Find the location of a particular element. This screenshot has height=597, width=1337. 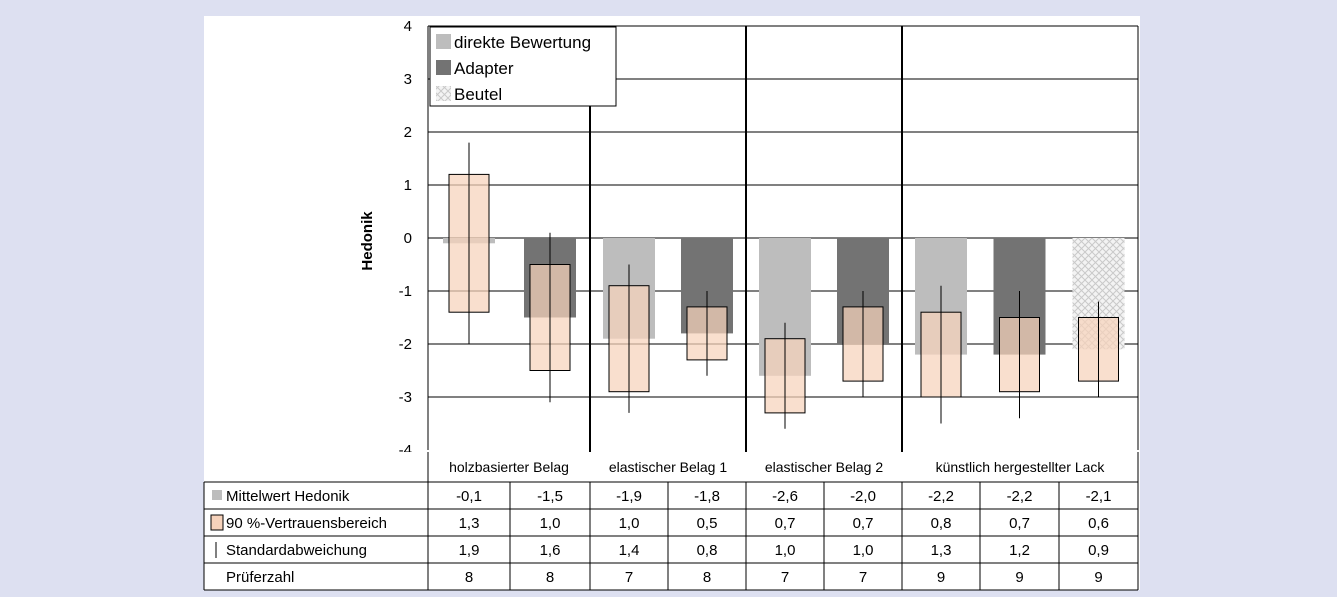

y-tick-label: 1 is located at coordinates (408, 185).